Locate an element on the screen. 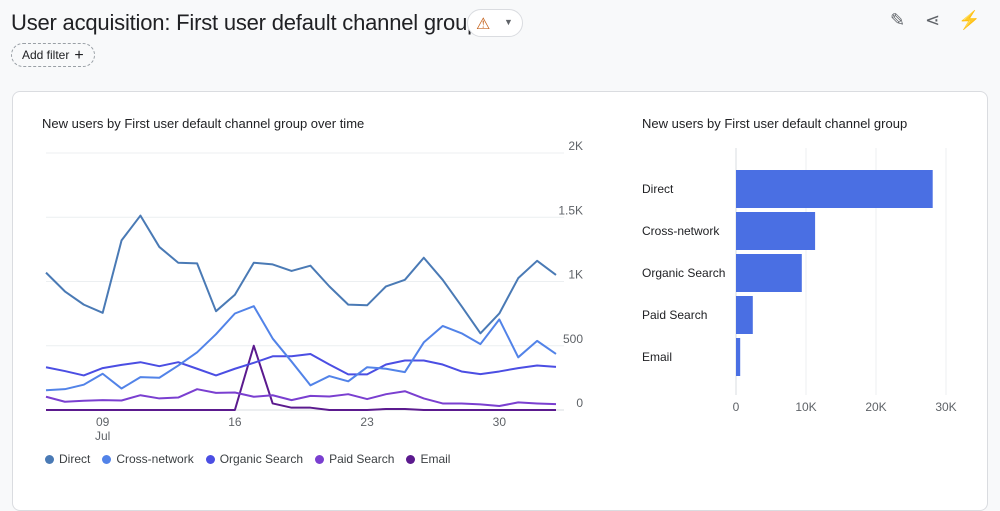 The height and width of the screenshot is (511, 1000). x-tick-label: 16 is located at coordinates (235, 422).